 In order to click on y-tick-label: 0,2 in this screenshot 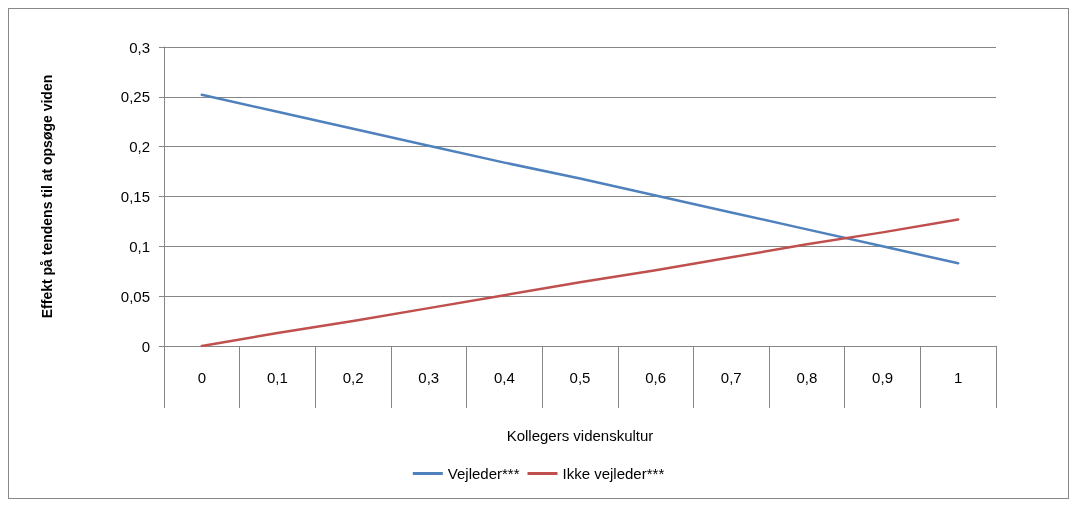, I will do `click(139, 147)`.